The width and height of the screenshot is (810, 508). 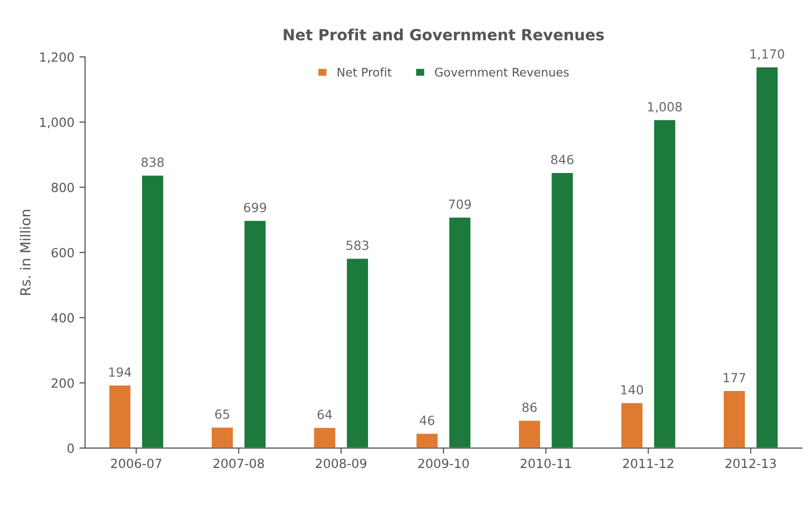 I want to click on x-tick-label: 2009-10, so click(x=443, y=463).